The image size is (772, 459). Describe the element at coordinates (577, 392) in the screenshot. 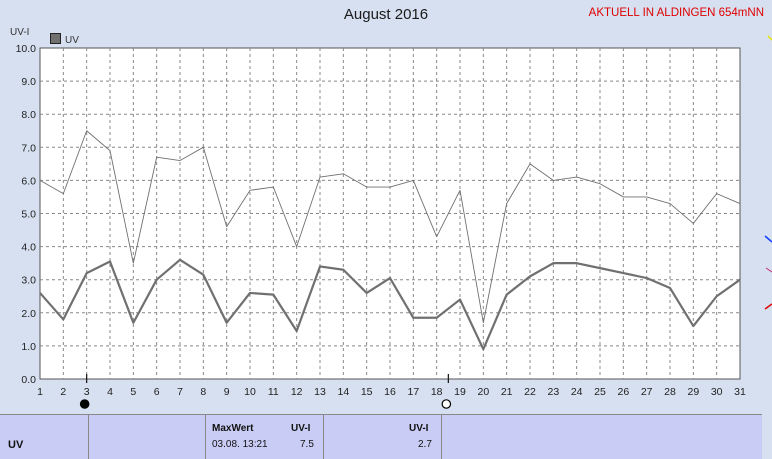

I see `x-tick-label: 24` at that location.